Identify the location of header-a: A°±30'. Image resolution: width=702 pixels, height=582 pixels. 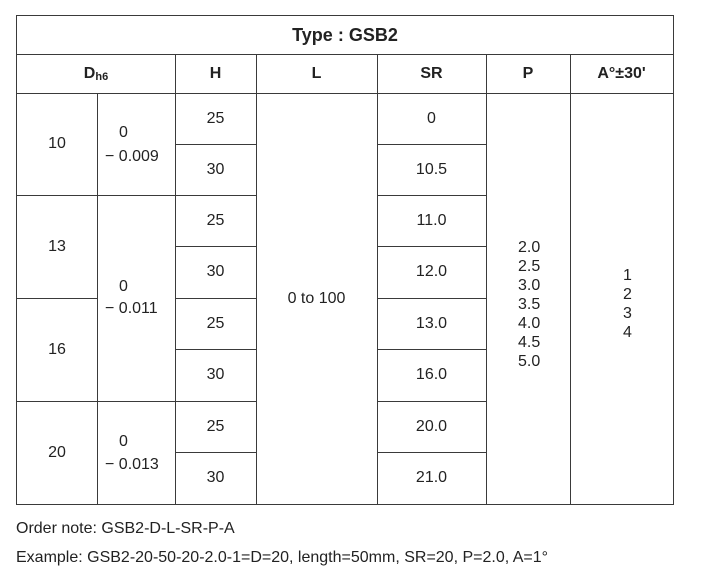
(621, 73).